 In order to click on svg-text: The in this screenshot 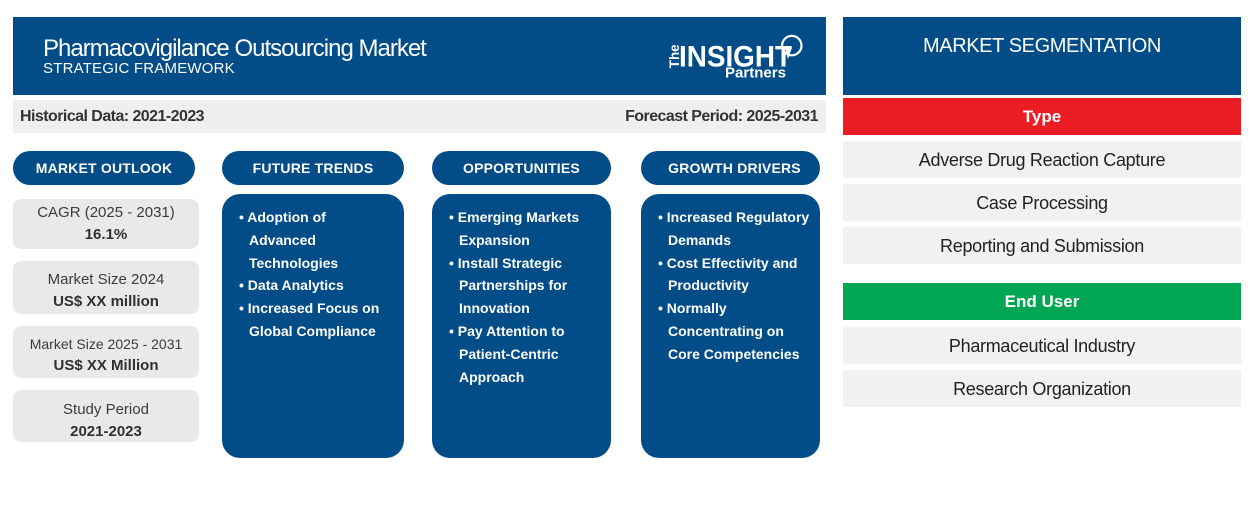, I will do `click(674, 56)`.